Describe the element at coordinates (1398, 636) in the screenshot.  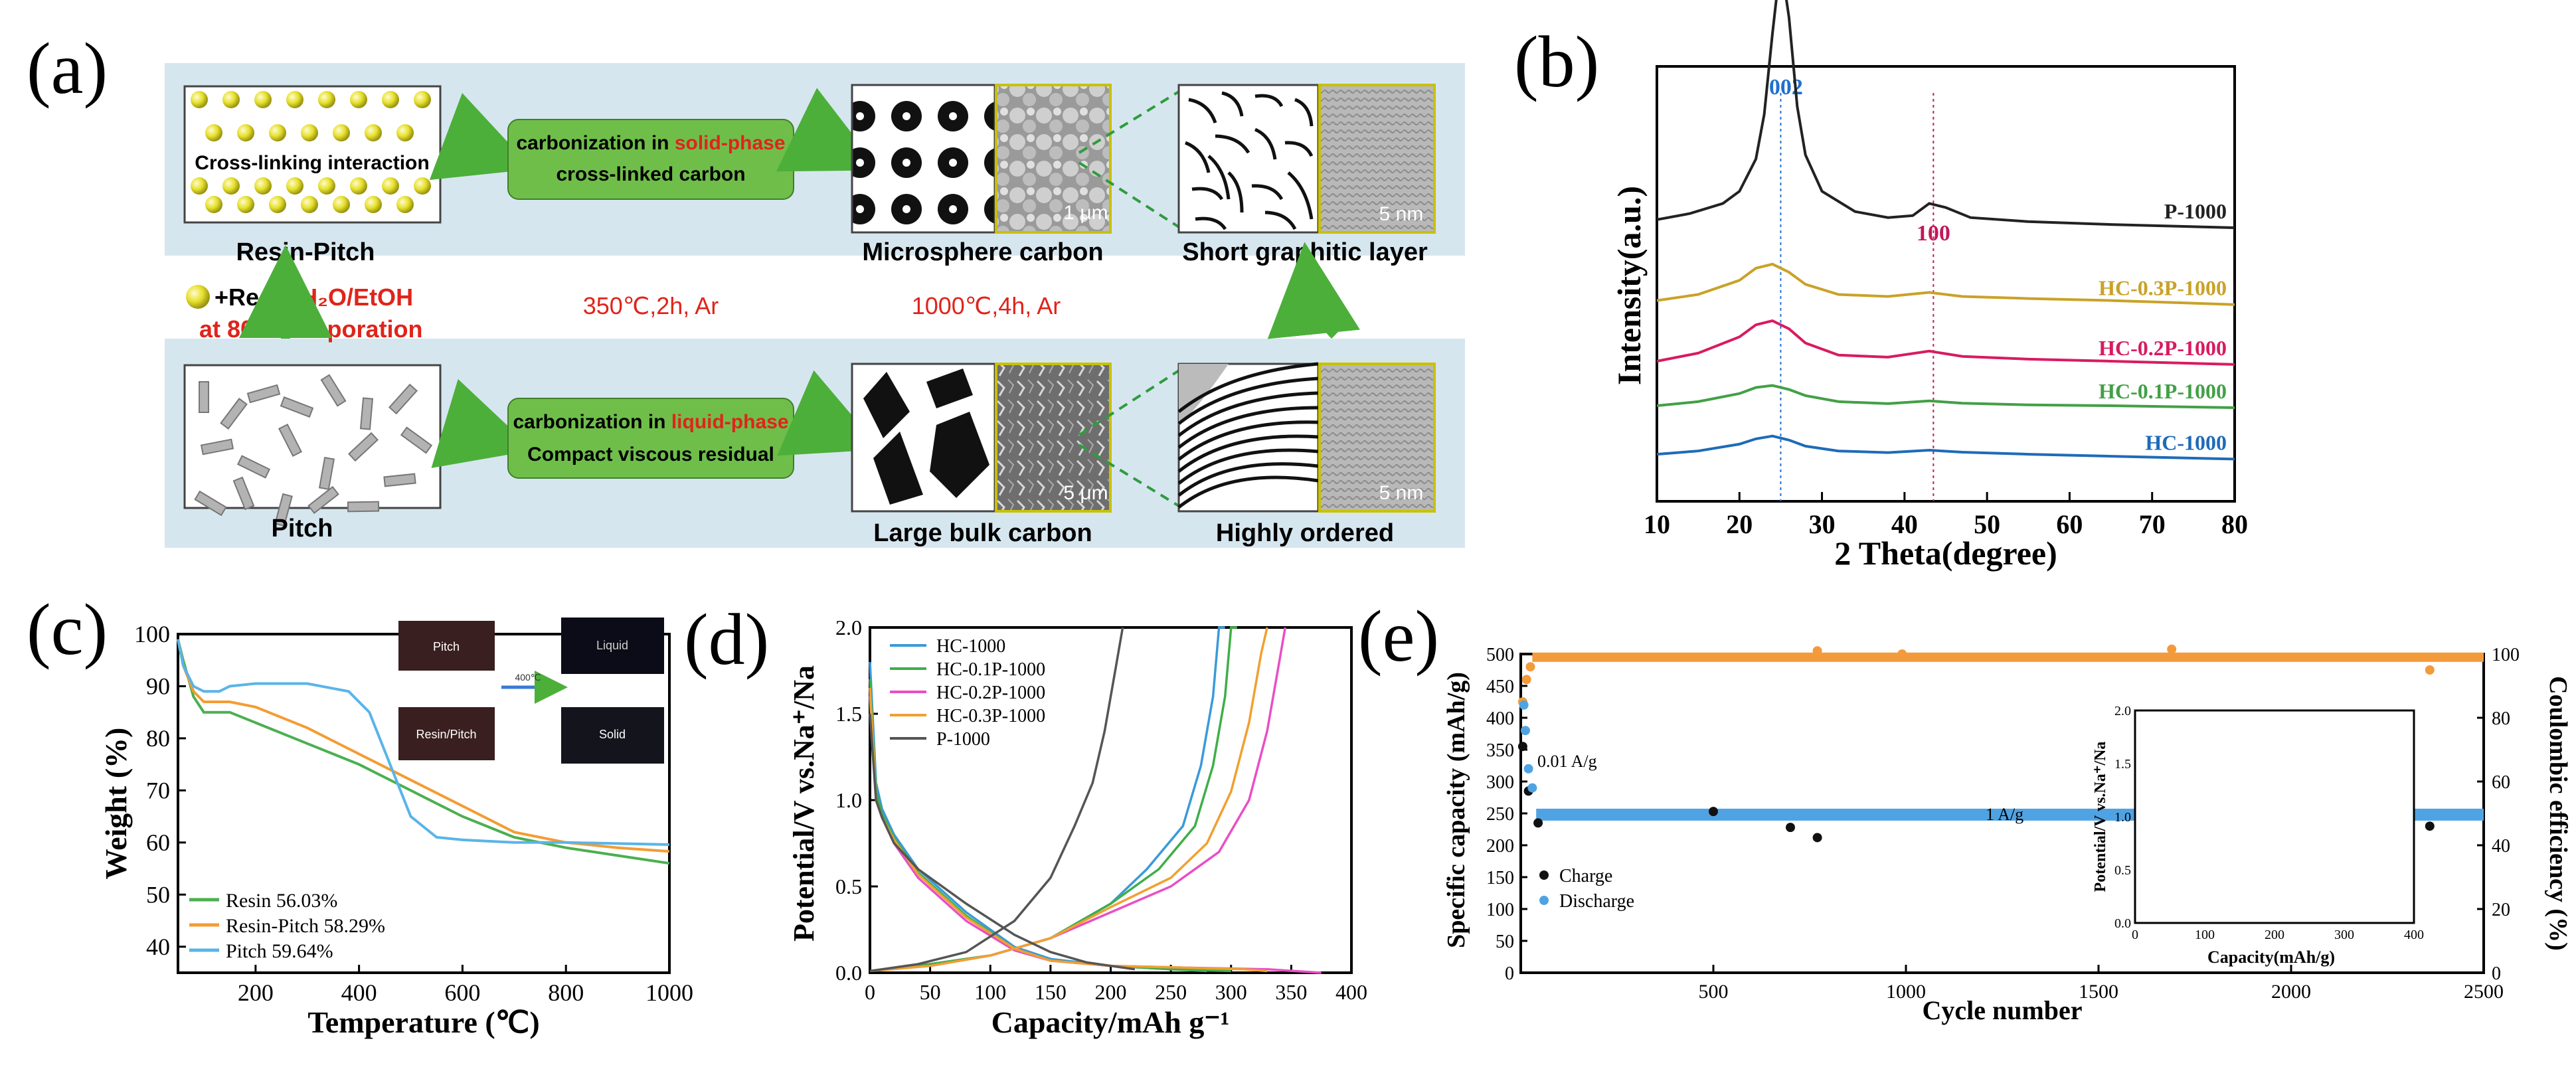
I see `panel-label-e: (e)` at that location.